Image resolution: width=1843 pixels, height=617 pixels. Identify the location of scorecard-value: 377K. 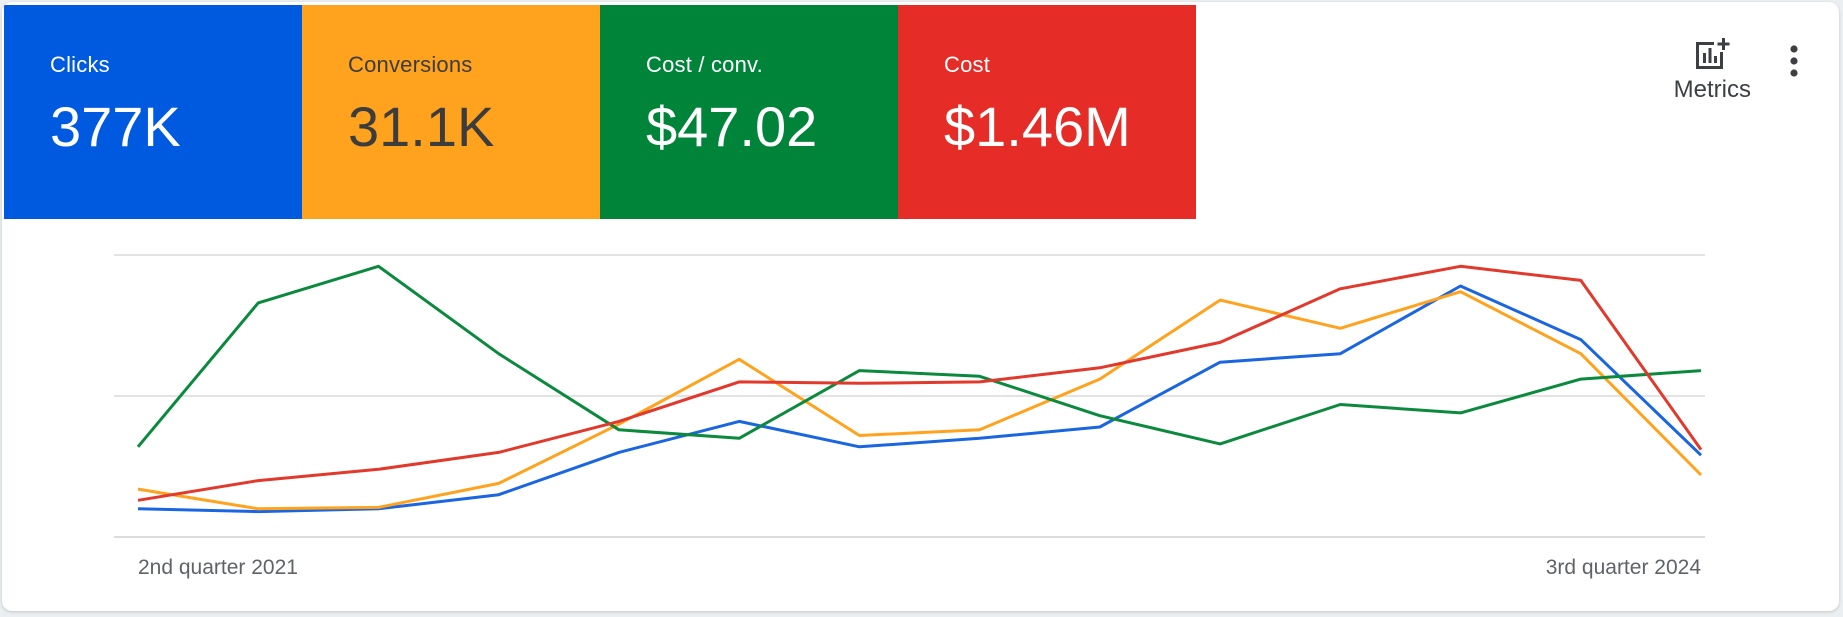
(115, 126).